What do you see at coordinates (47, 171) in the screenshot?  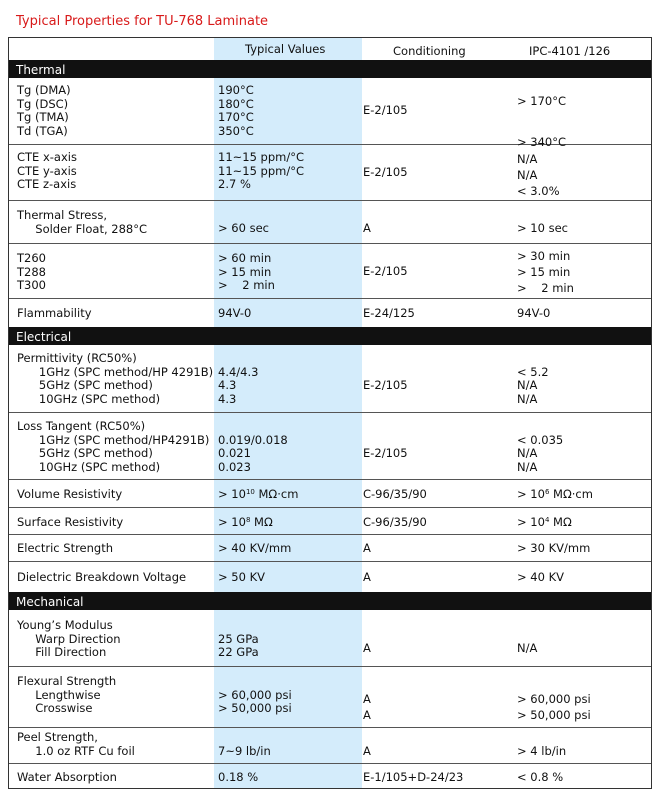 I see `row-label: CTE x-axis CTE y-axis CTE z-axis` at bounding box center [47, 171].